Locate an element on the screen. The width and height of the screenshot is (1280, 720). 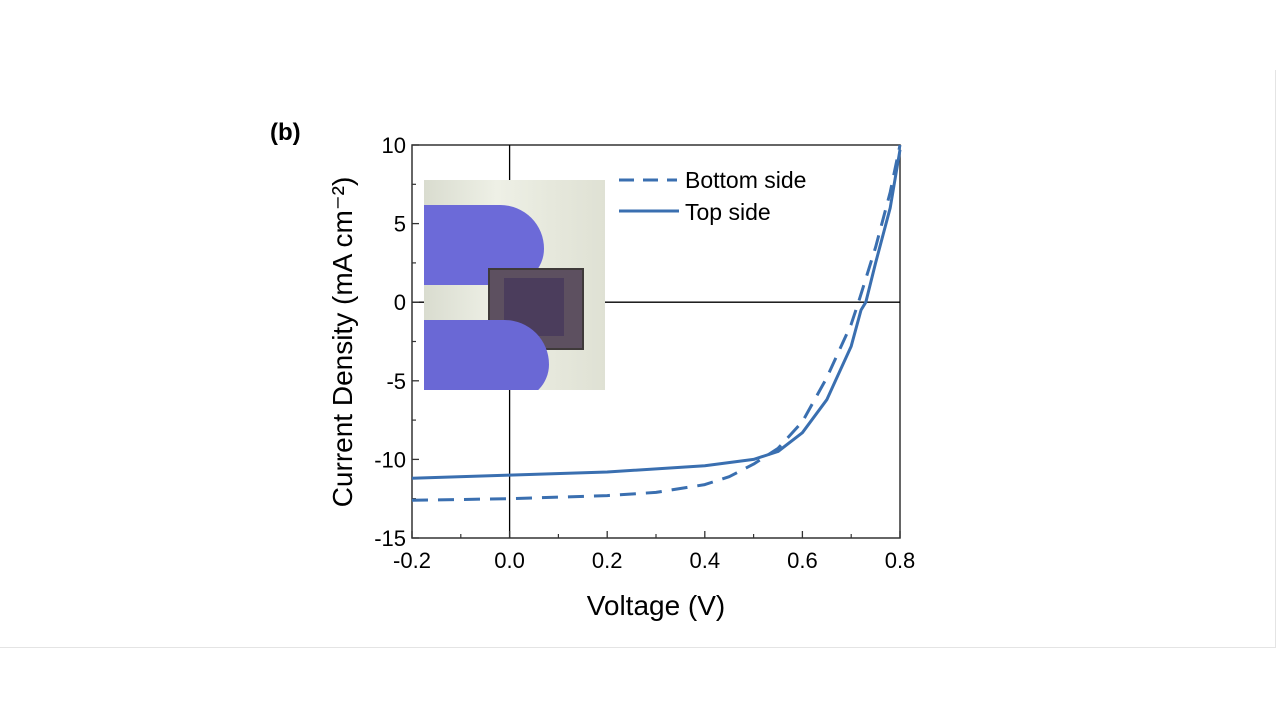
glove-finger-bottom is located at coordinates (486, 355).